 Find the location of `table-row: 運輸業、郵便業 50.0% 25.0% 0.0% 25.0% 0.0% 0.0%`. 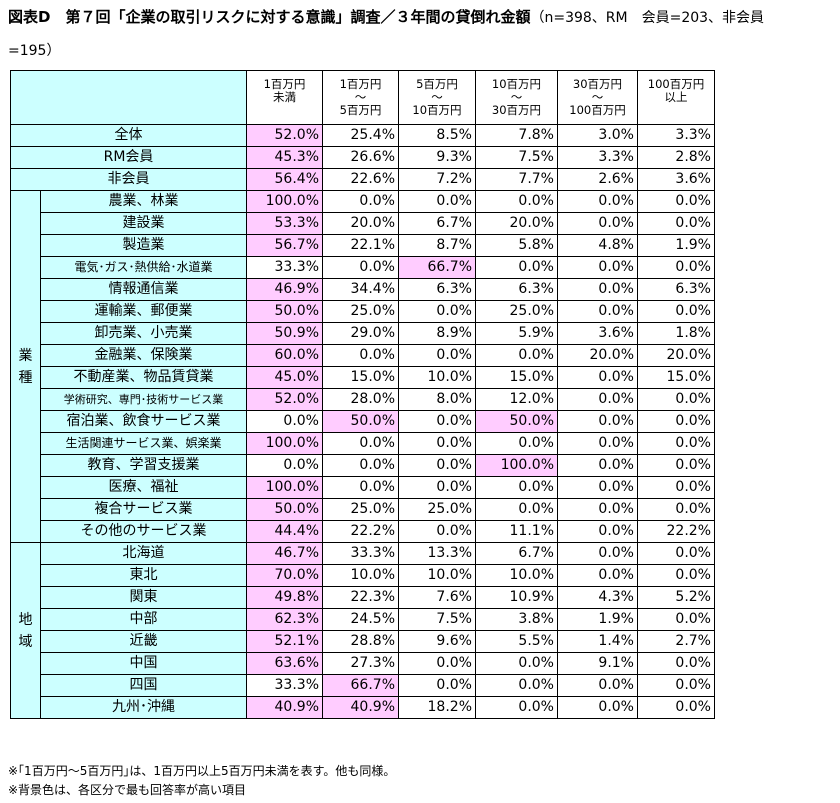

table-row: 運輸業、郵便業 50.0% 25.0% 0.0% 25.0% 0.0% 0.0% is located at coordinates (363, 311).